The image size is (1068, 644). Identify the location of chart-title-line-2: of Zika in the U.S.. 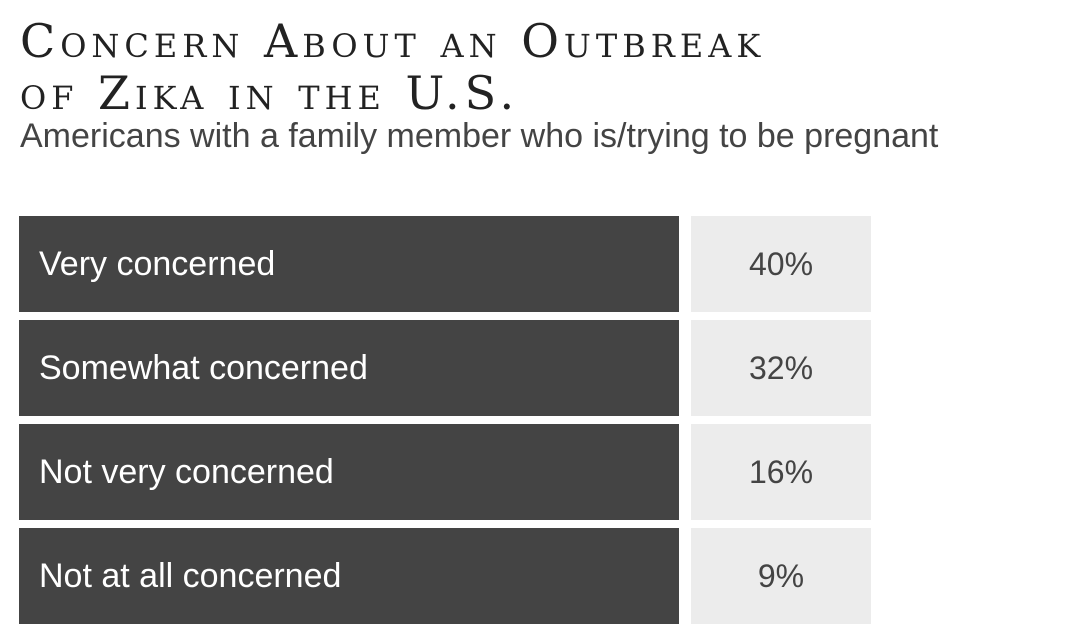
(270, 93).